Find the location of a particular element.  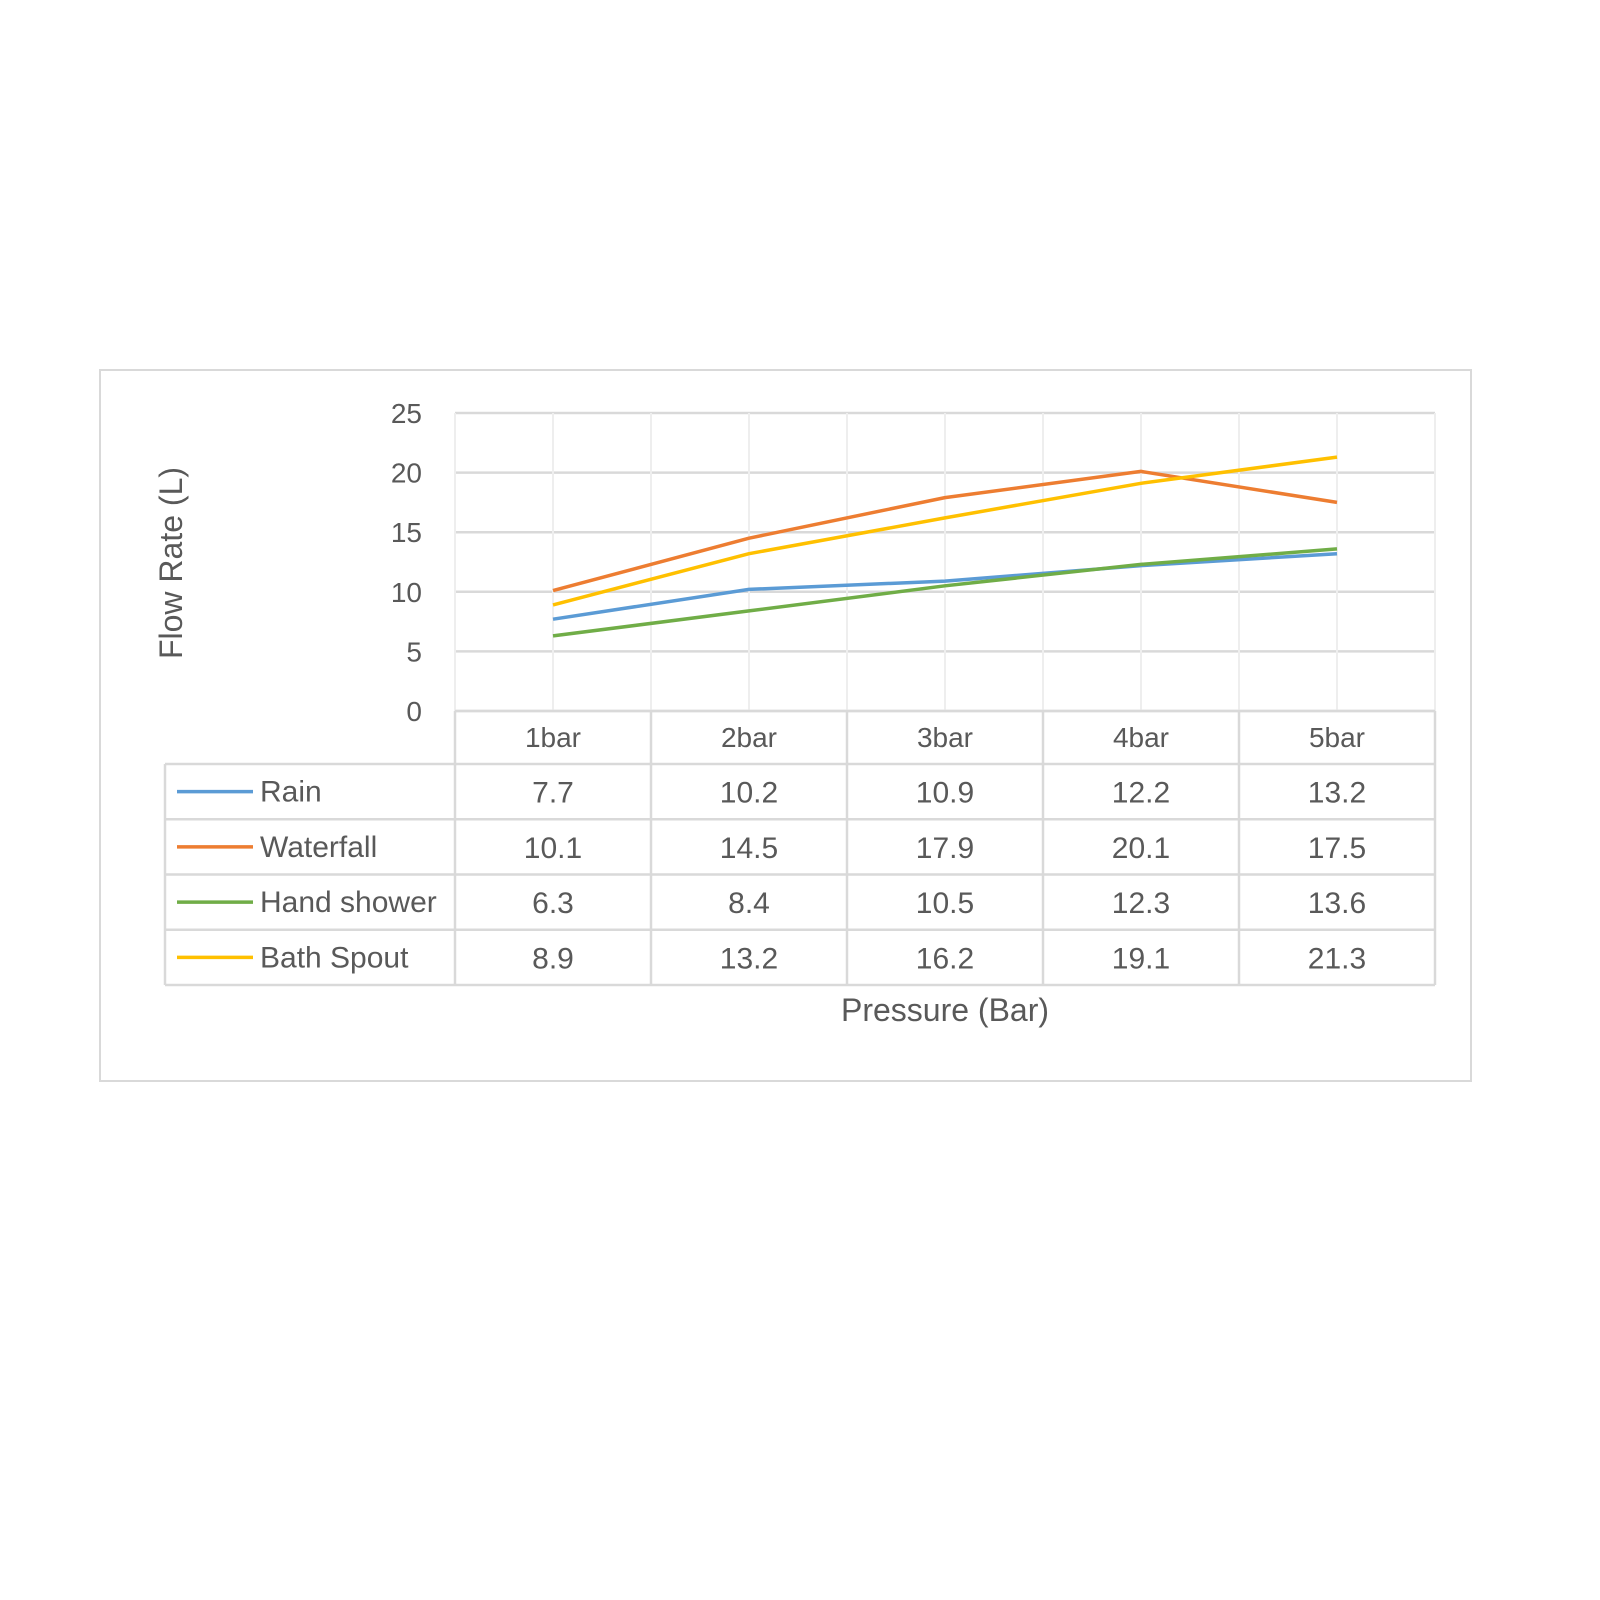

data-label: 17.9 is located at coordinates (945, 848).